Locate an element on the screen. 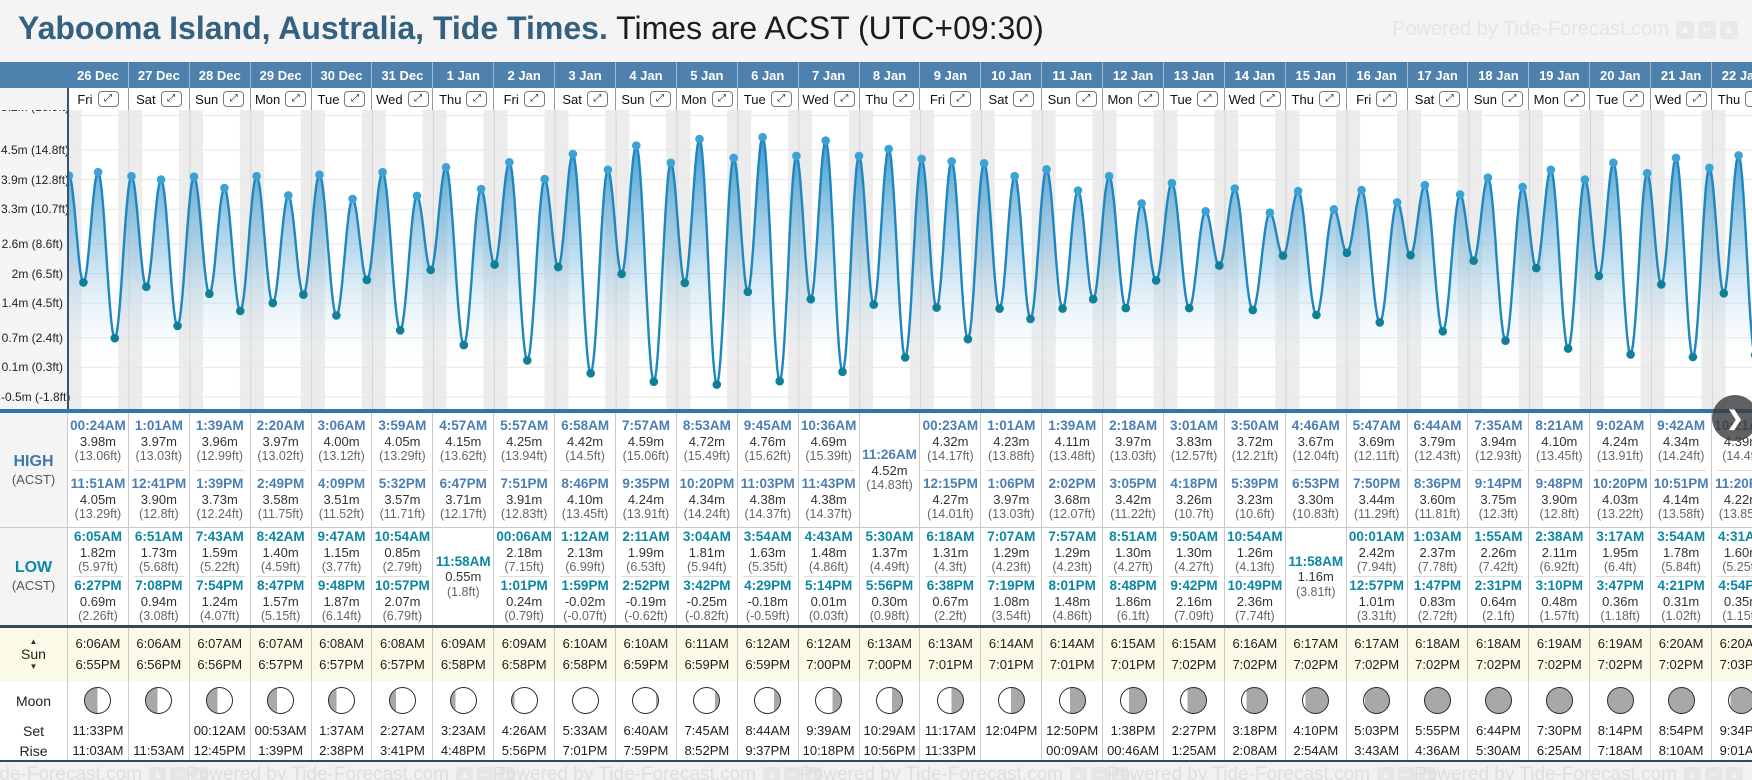  date-cell-12: 7 Jan is located at coordinates (829, 75).